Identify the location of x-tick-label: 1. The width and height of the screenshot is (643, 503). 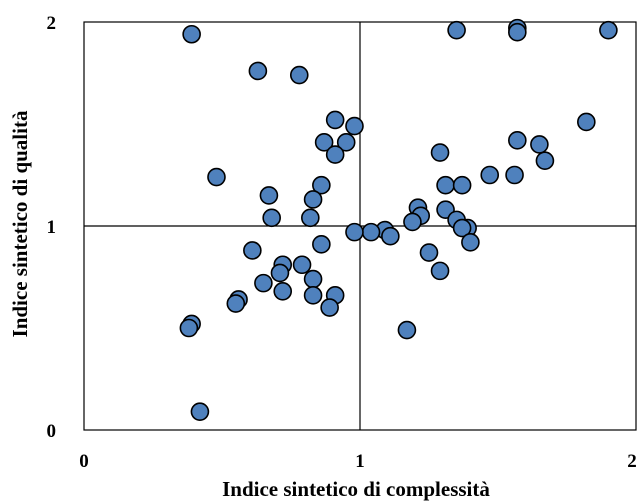
(360, 461).